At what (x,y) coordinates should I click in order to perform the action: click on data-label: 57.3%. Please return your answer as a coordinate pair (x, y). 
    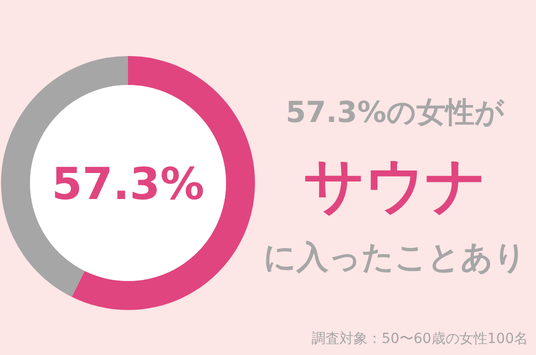
    Looking at the image, I should click on (128, 184).